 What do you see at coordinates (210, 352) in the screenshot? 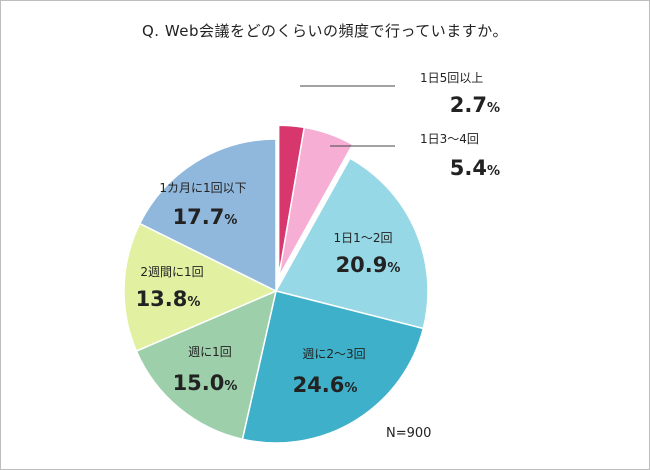
I see `slice-label-5: 週に1回` at bounding box center [210, 352].